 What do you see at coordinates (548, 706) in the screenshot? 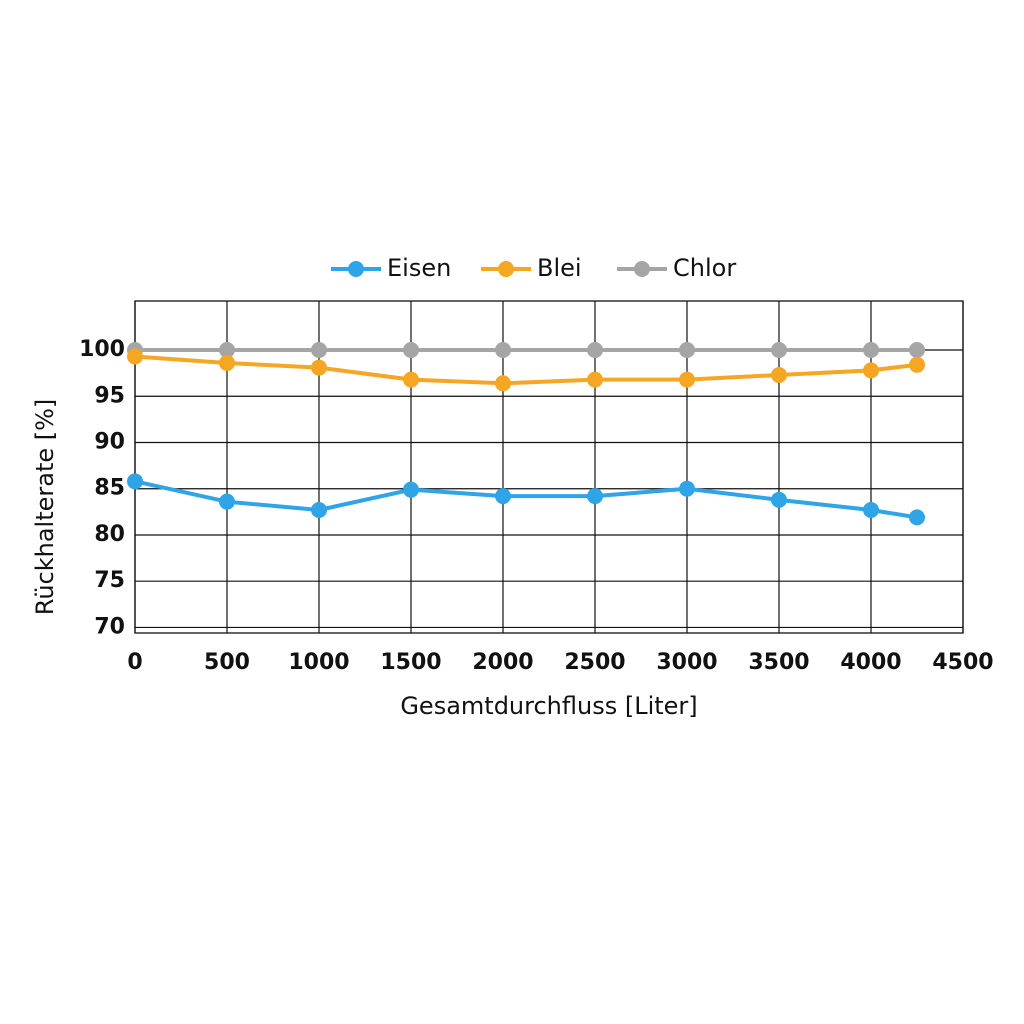
I see `x-axis-label: Gesamtdurchfluss [Liter]` at bounding box center [548, 706].